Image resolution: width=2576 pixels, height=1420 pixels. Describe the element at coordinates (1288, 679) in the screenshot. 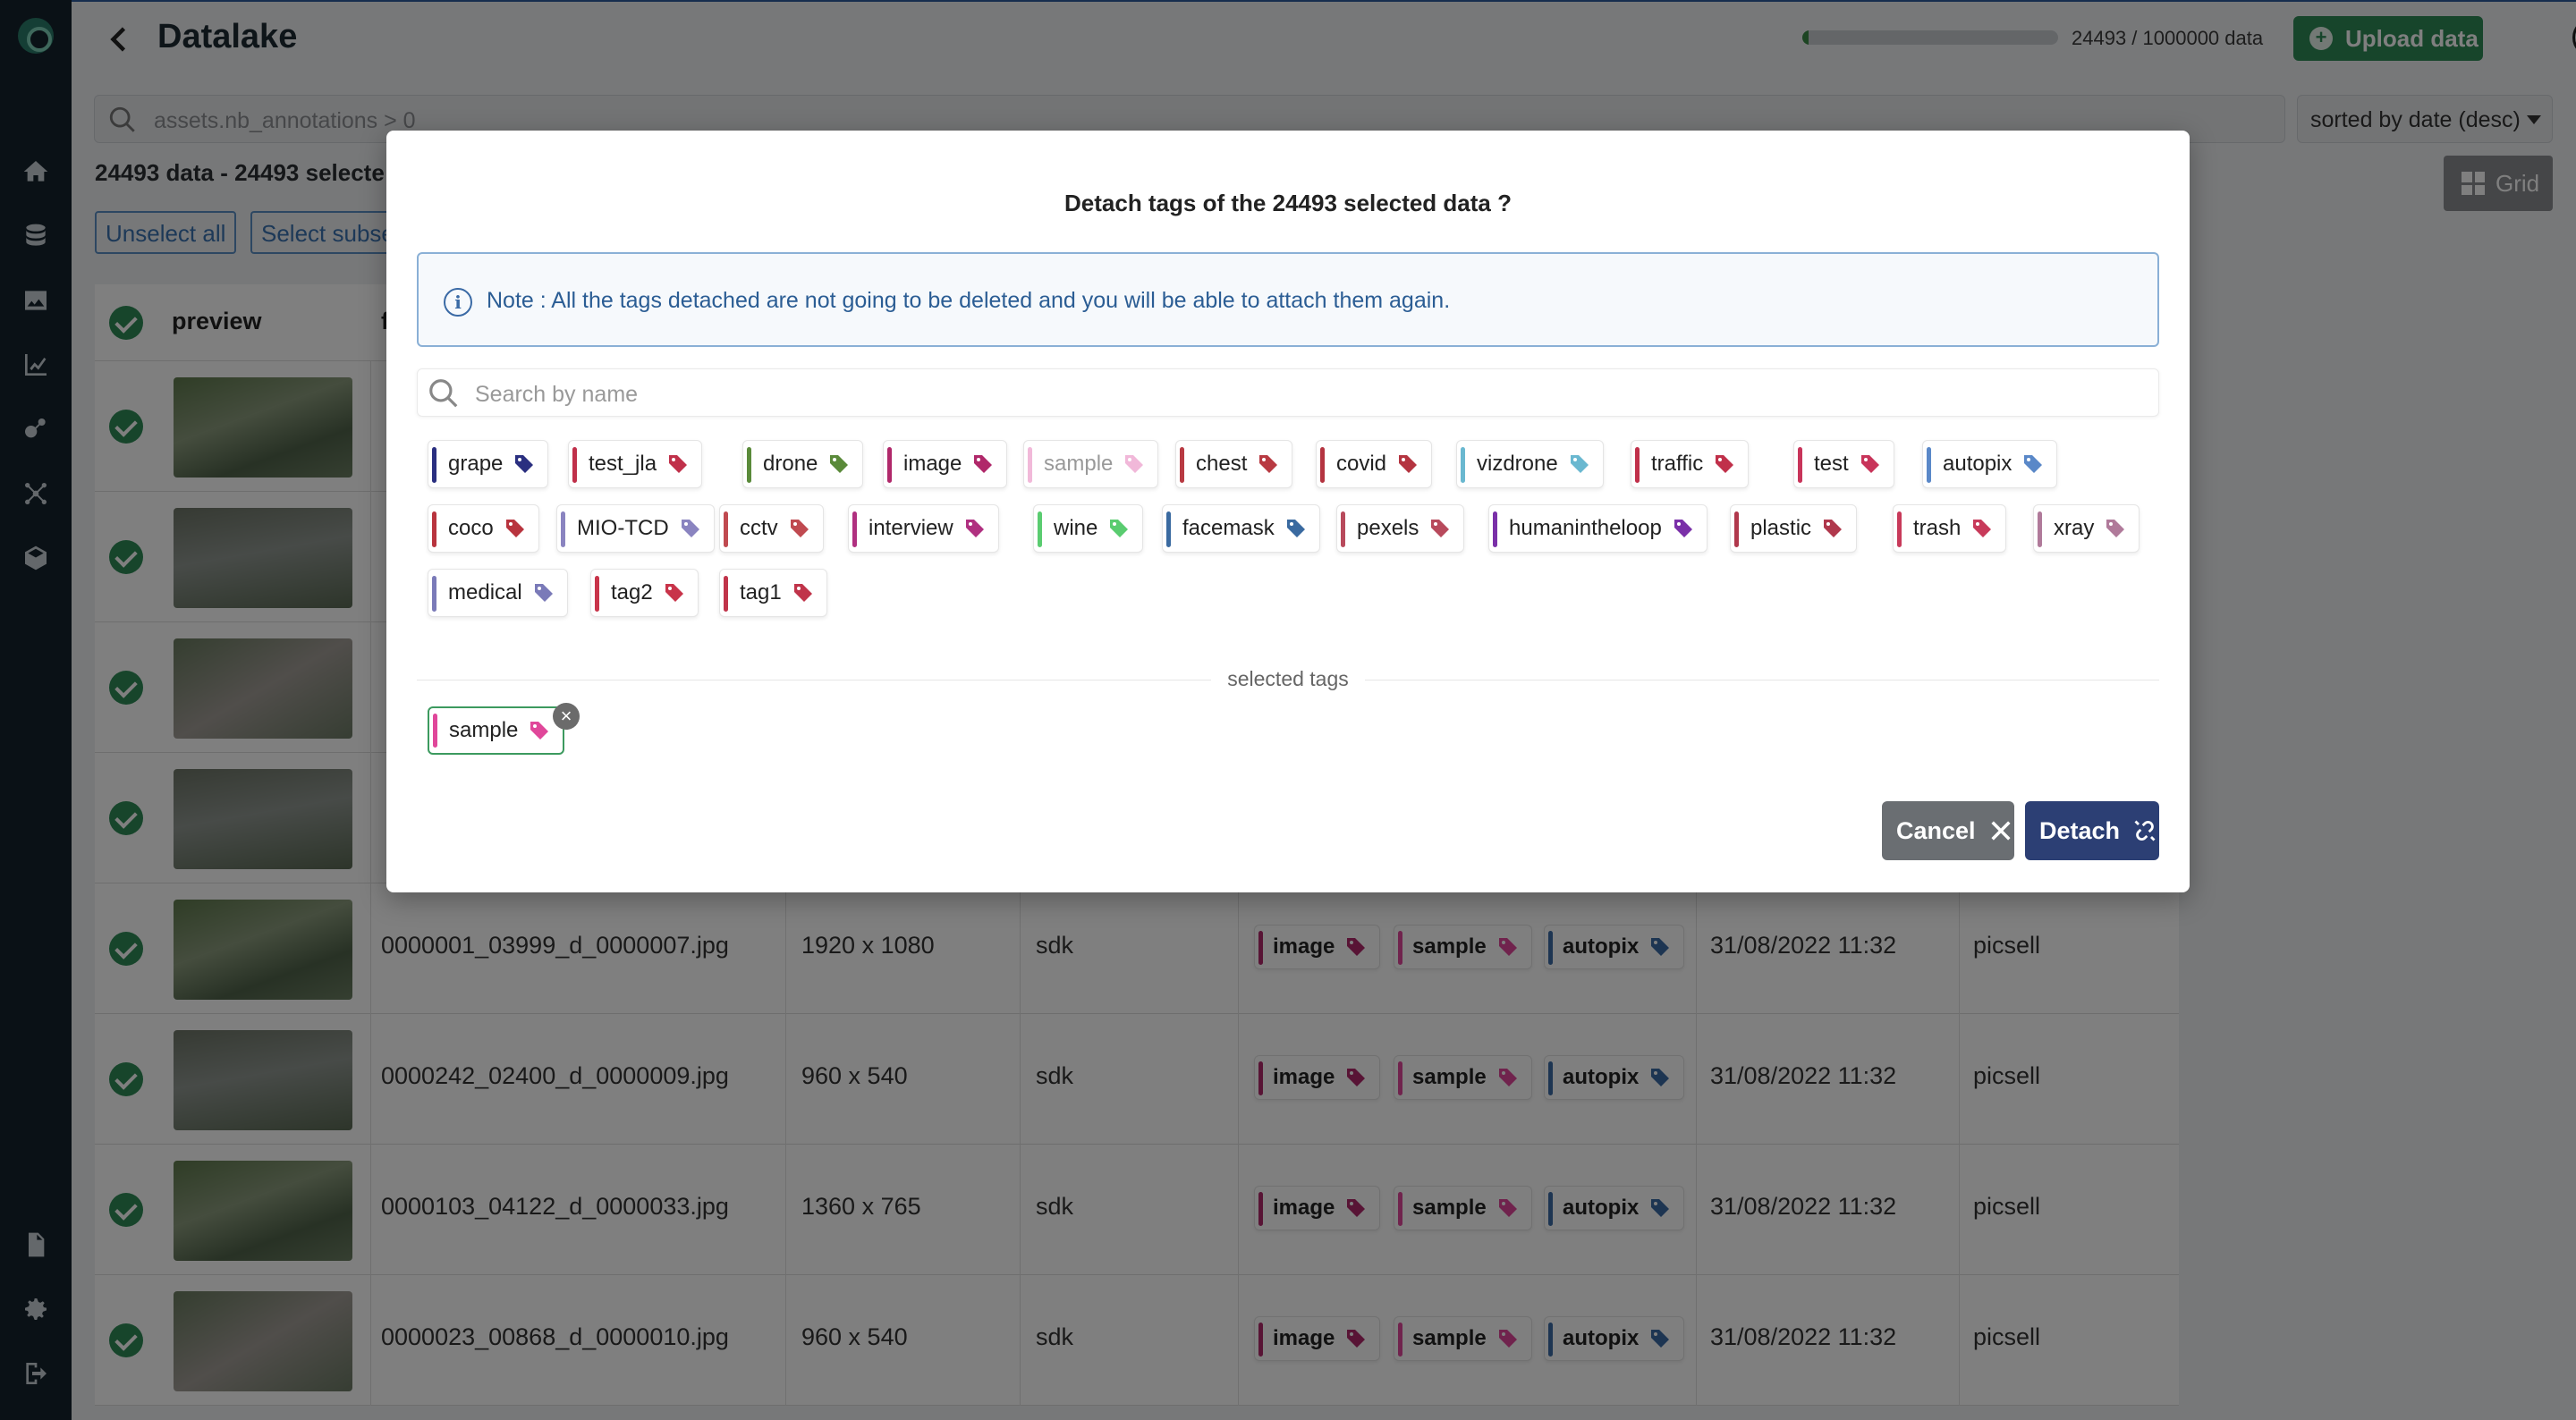

I see `selected-tags-heading: selected tags` at that location.